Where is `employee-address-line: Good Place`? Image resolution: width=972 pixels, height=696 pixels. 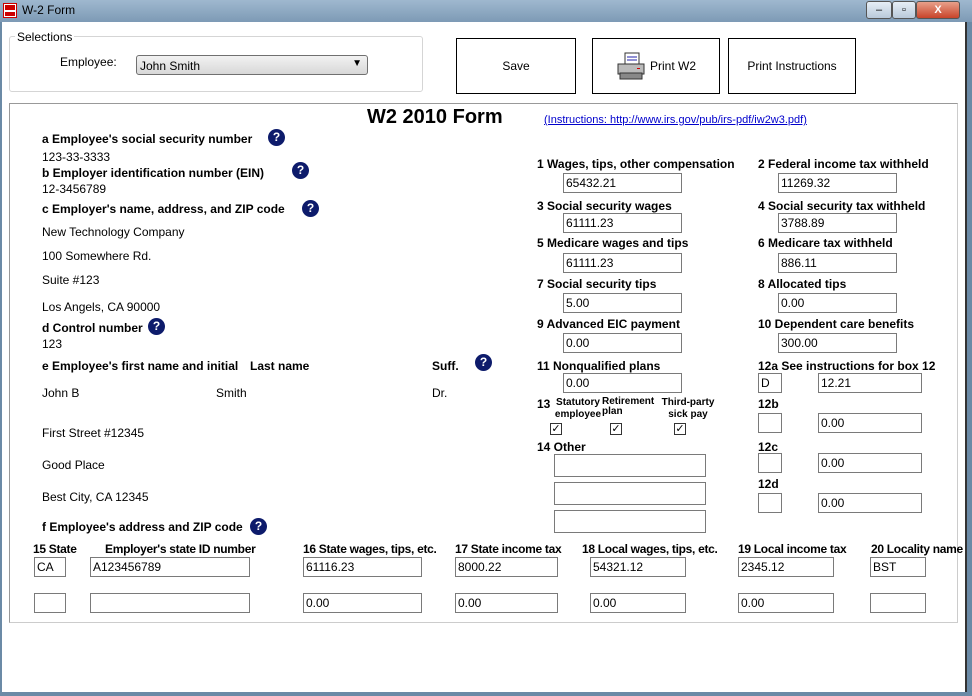
employee-address-line: Good Place is located at coordinates (73, 465).